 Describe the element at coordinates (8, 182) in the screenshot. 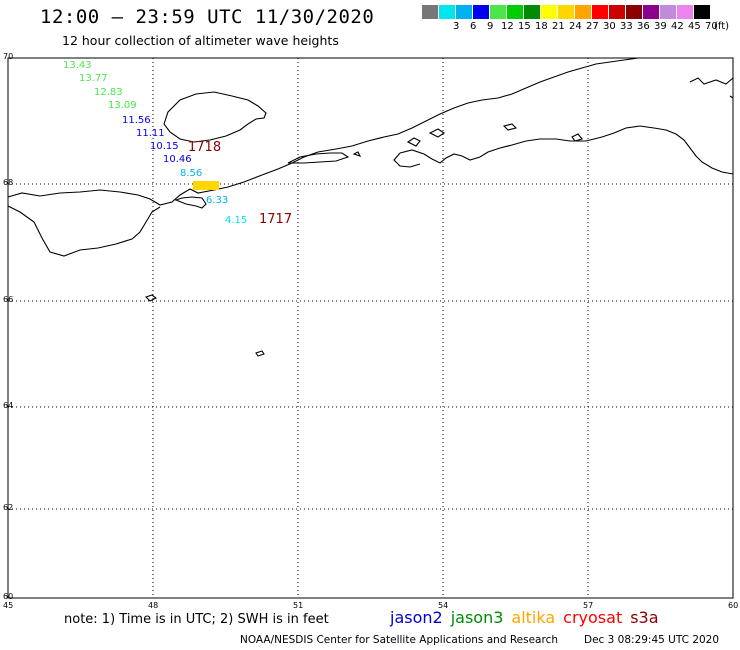

I see `latitude-tick-label: 68` at that location.